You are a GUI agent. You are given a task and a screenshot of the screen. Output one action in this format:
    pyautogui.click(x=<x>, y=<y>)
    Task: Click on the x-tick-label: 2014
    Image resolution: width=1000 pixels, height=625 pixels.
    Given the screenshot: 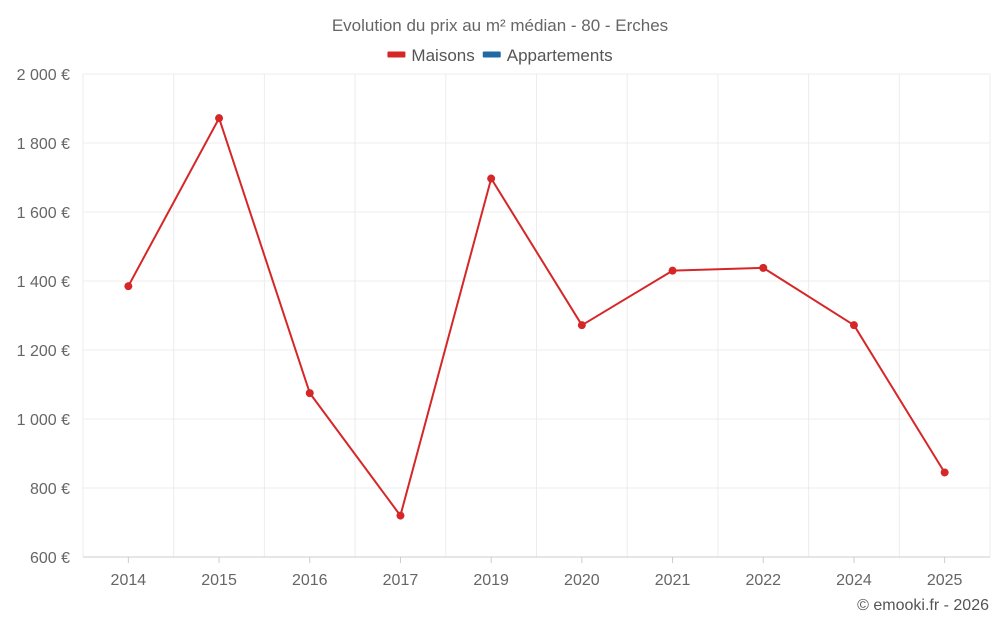 What is the action you would take?
    pyautogui.click(x=129, y=580)
    